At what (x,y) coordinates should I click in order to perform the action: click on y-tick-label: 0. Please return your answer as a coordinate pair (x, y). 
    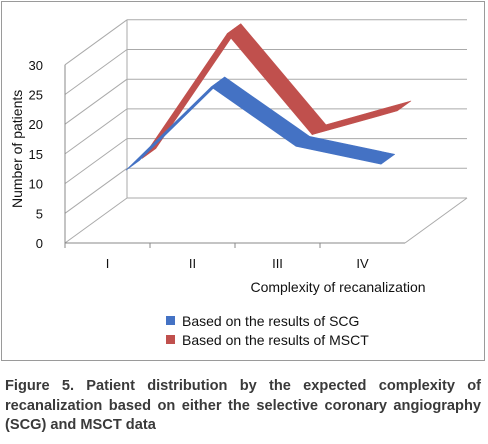
    Looking at the image, I should click on (39, 243).